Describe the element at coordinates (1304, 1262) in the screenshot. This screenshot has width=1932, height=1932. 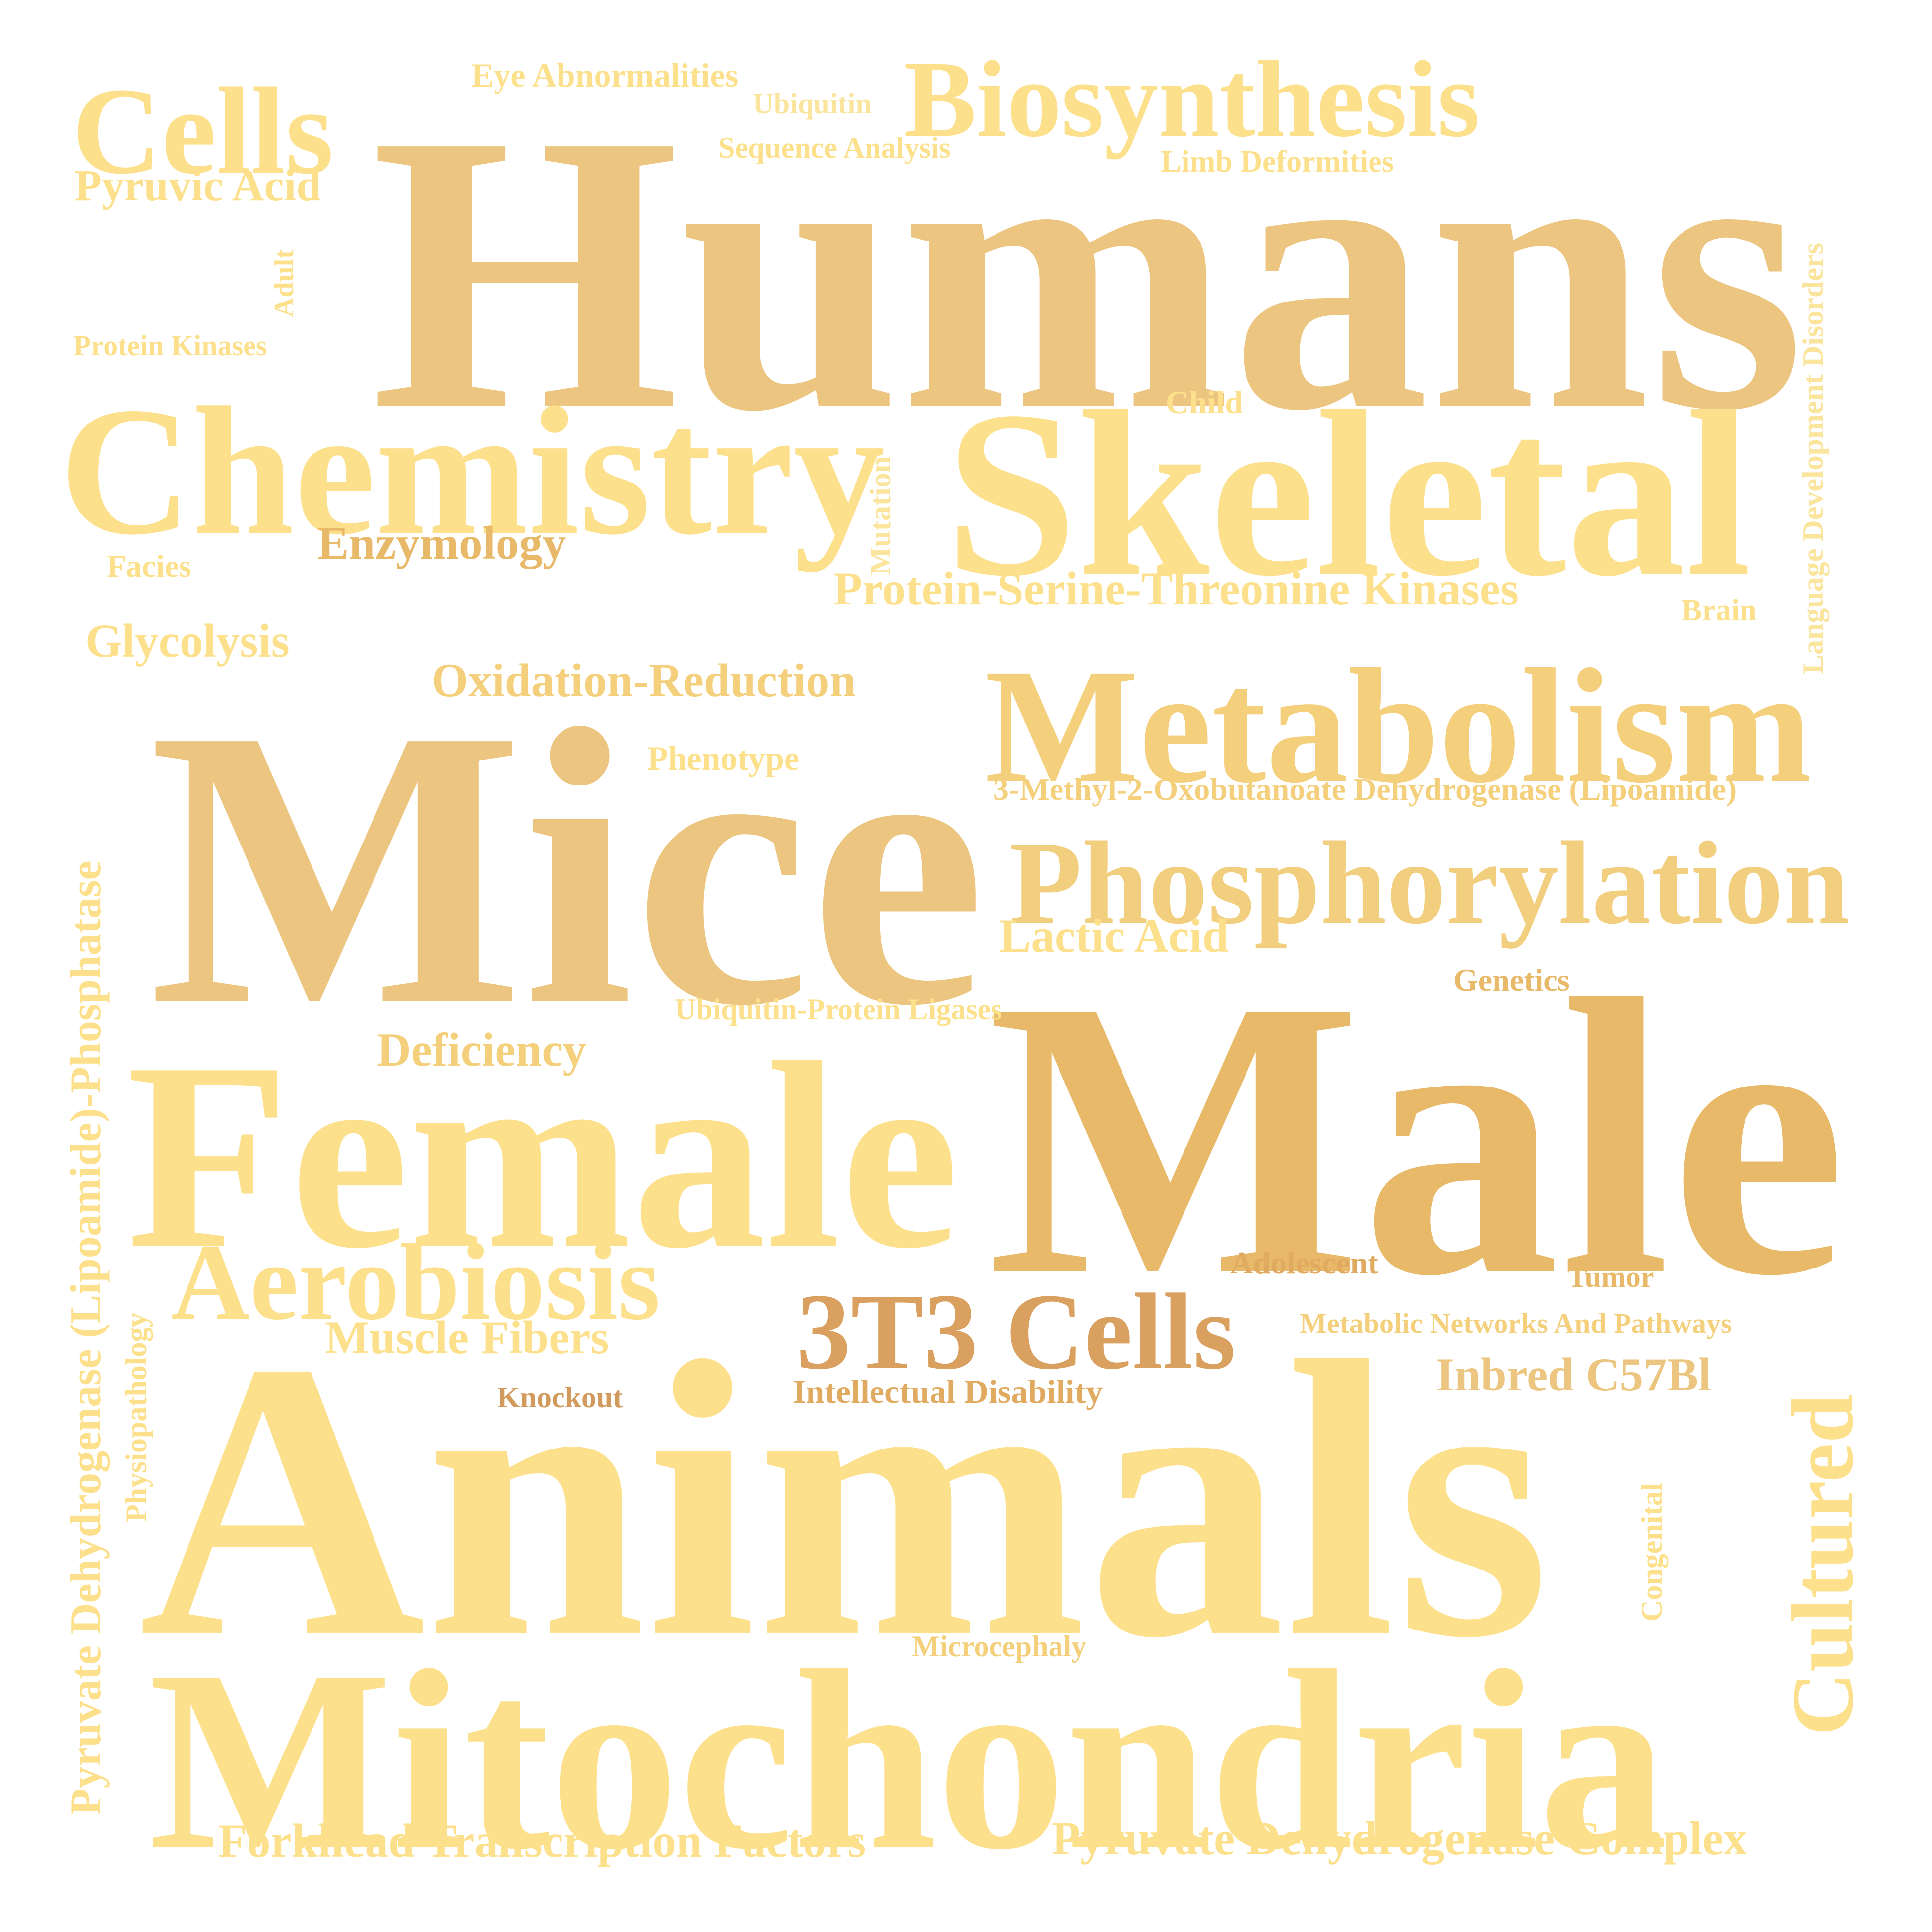
I see `word-adolescent: Adolescent` at that location.